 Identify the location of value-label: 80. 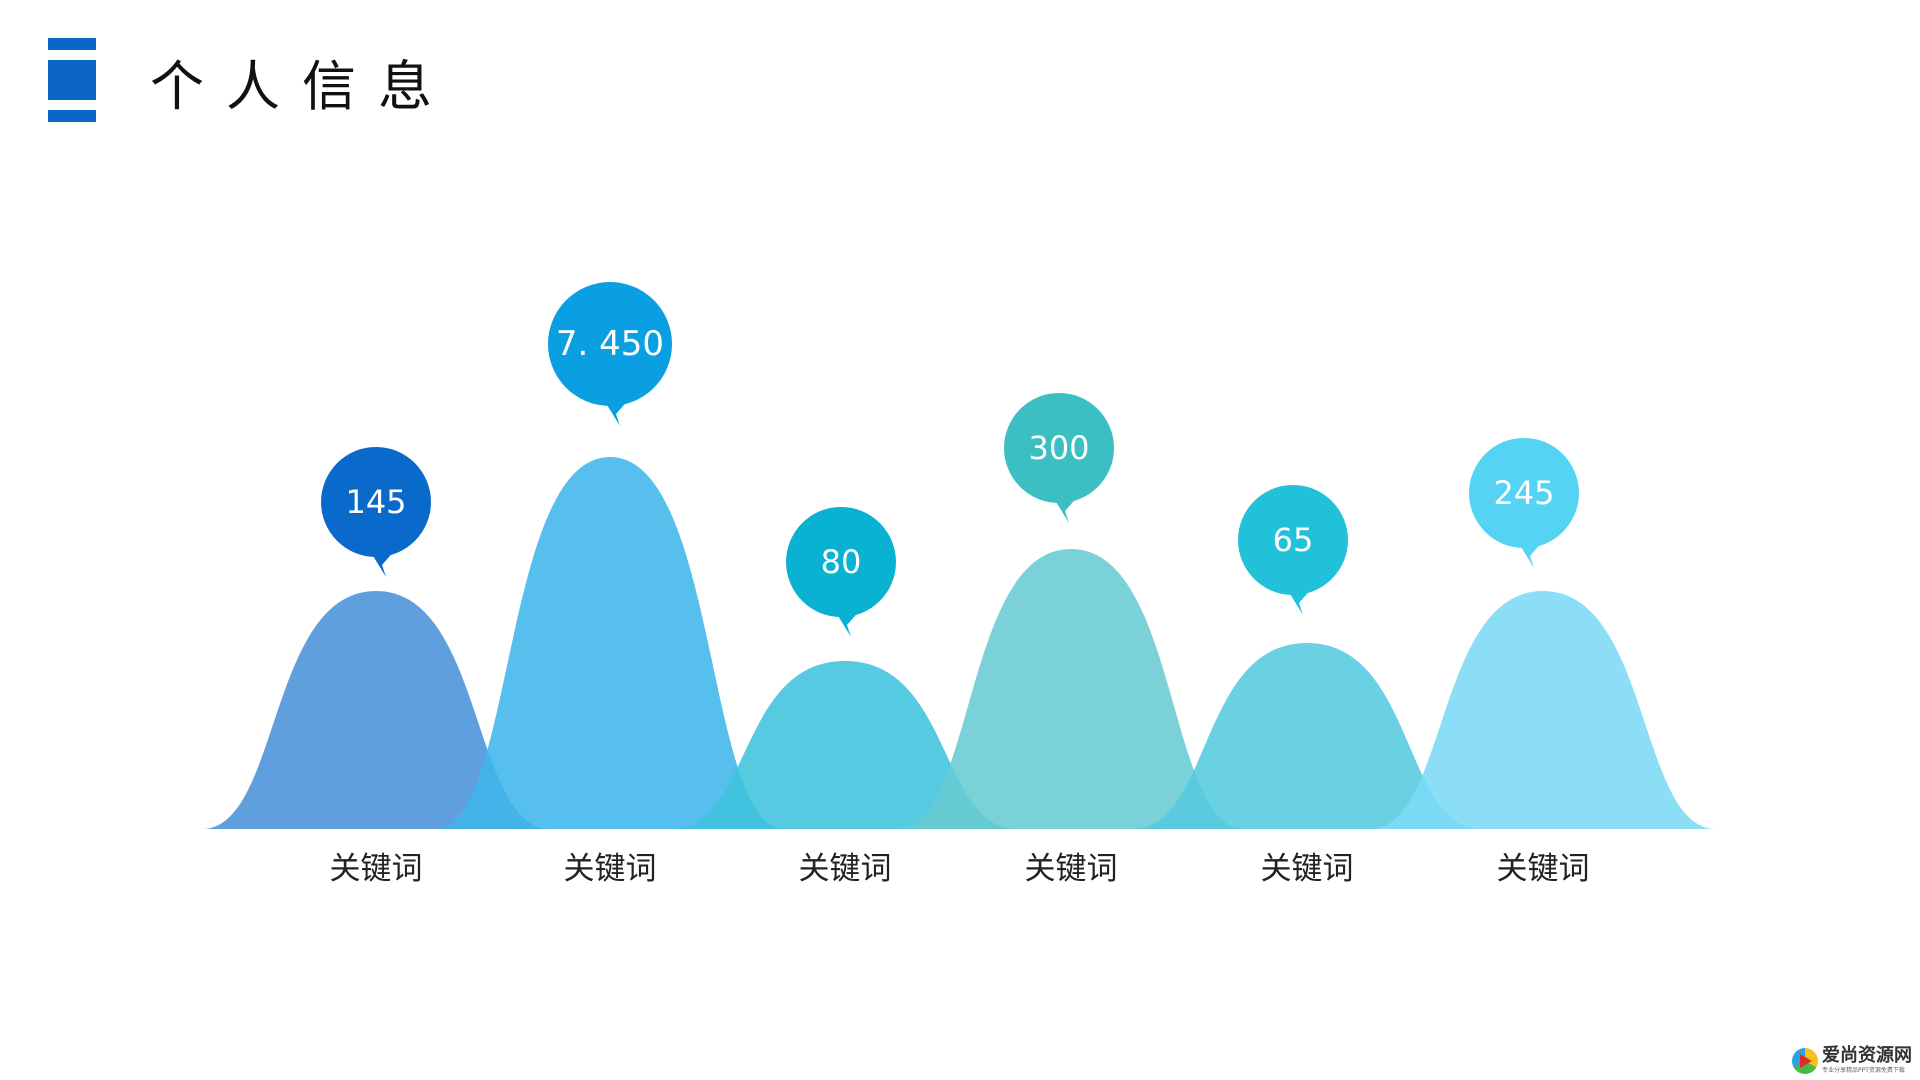
(841, 562).